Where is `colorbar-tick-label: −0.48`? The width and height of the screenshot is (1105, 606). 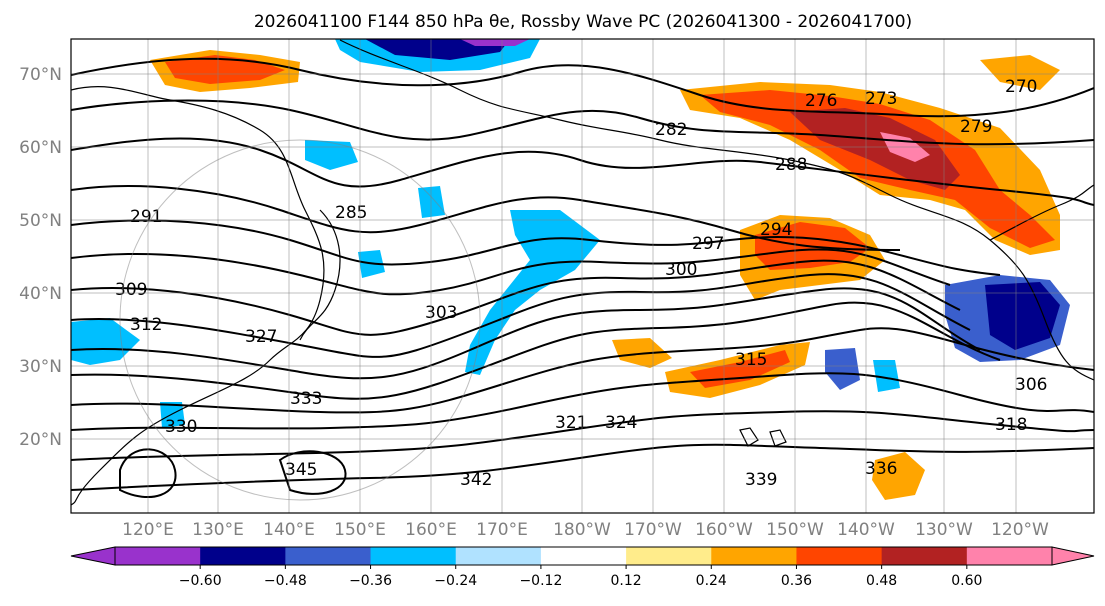
colorbar-tick-label: −0.48 is located at coordinates (285, 581).